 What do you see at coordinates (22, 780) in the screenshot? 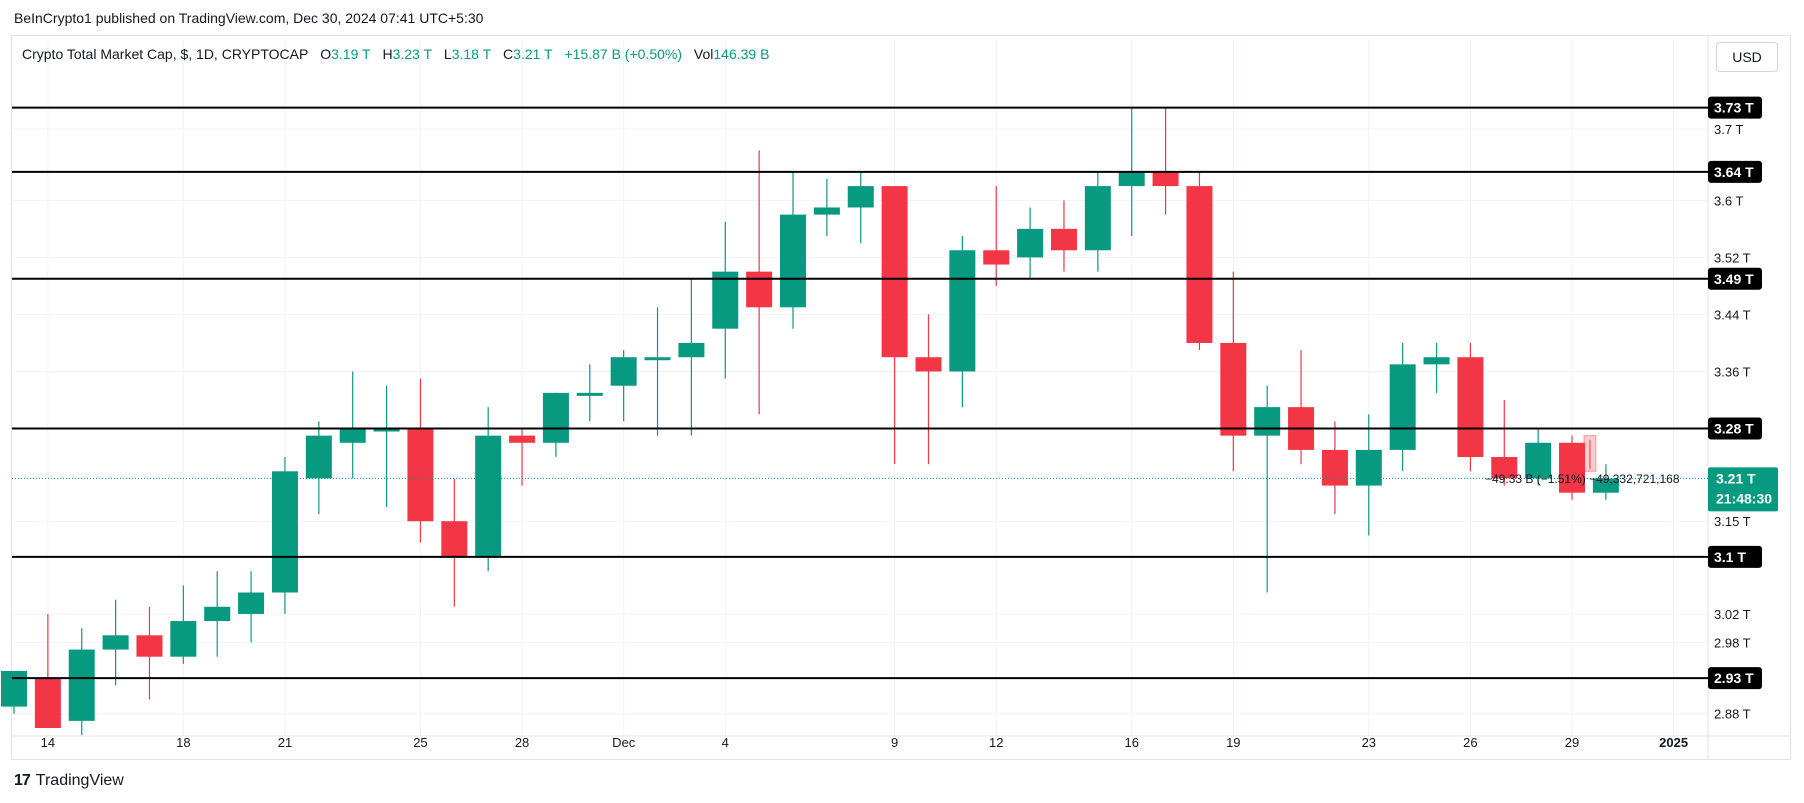
I see `tradingview-logo-icon: 17` at bounding box center [22, 780].